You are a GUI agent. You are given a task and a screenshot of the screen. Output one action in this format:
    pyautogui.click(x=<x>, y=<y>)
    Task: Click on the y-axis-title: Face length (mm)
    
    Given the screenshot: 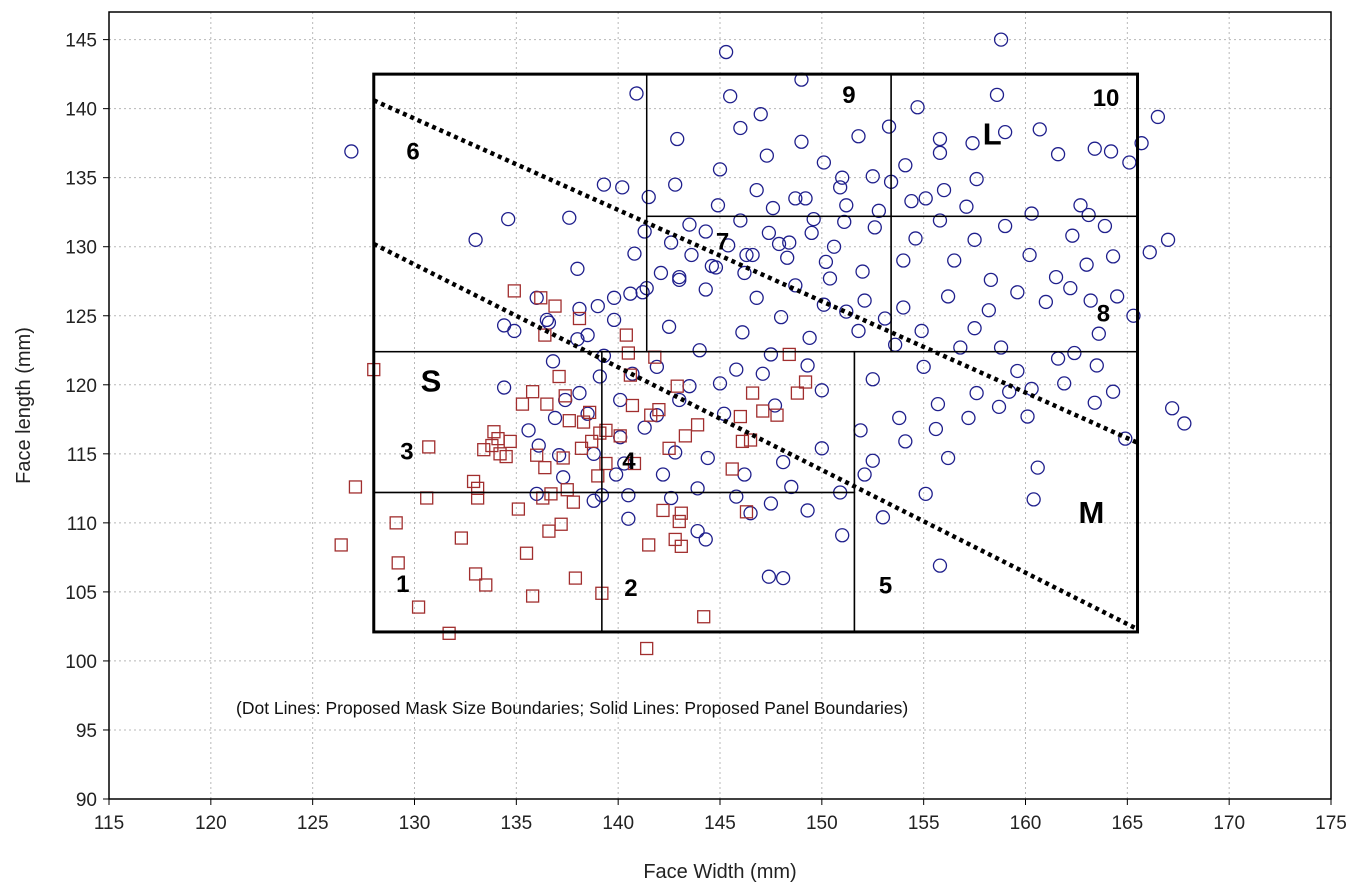 What is the action you would take?
    pyautogui.click(x=24, y=405)
    